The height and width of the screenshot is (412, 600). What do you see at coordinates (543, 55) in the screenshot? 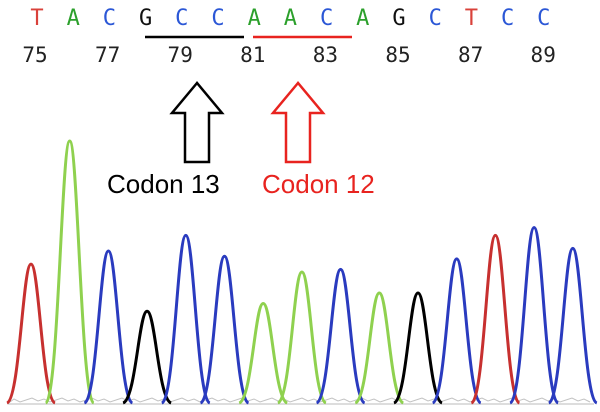
I see `position-number: 89` at bounding box center [543, 55].